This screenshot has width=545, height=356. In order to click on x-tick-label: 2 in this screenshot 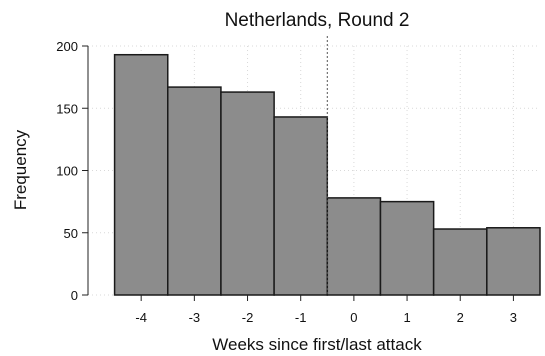, I will do `click(460, 317)`.